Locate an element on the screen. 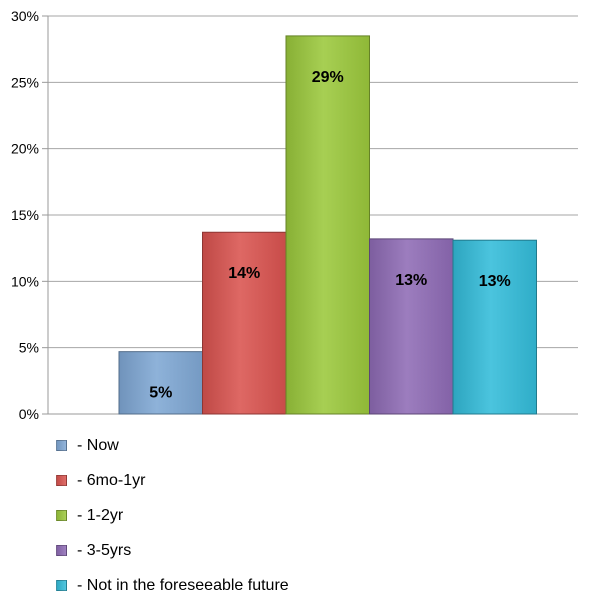 The height and width of the screenshot is (609, 592). data-label: 5% is located at coordinates (160, 393).